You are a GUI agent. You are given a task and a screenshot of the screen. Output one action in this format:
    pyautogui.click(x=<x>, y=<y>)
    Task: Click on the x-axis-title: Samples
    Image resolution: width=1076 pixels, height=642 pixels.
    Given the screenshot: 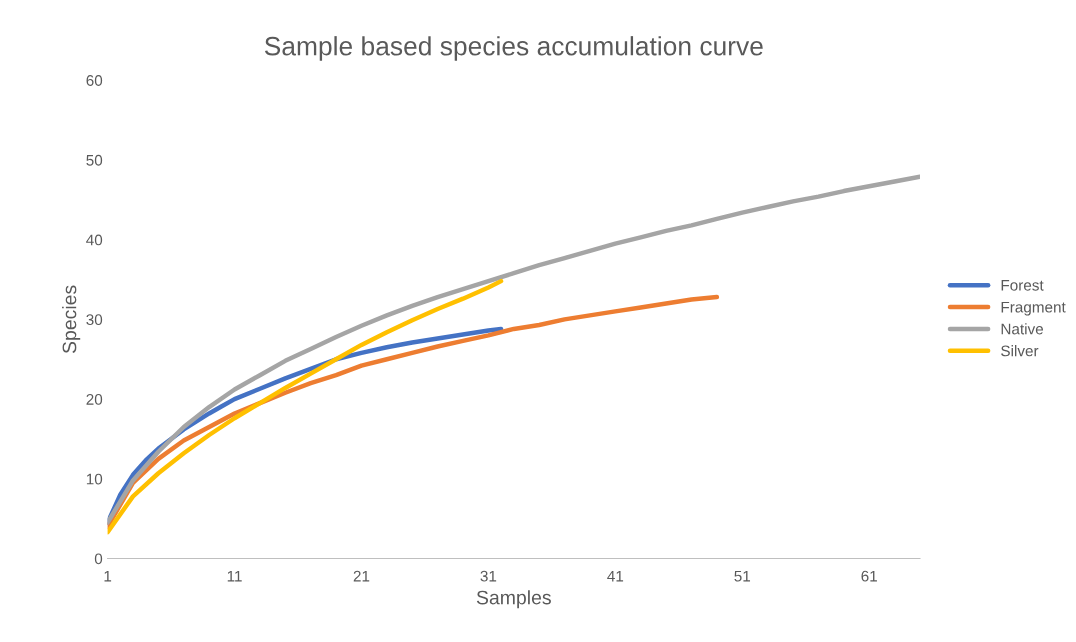 What is the action you would take?
    pyautogui.click(x=513, y=599)
    